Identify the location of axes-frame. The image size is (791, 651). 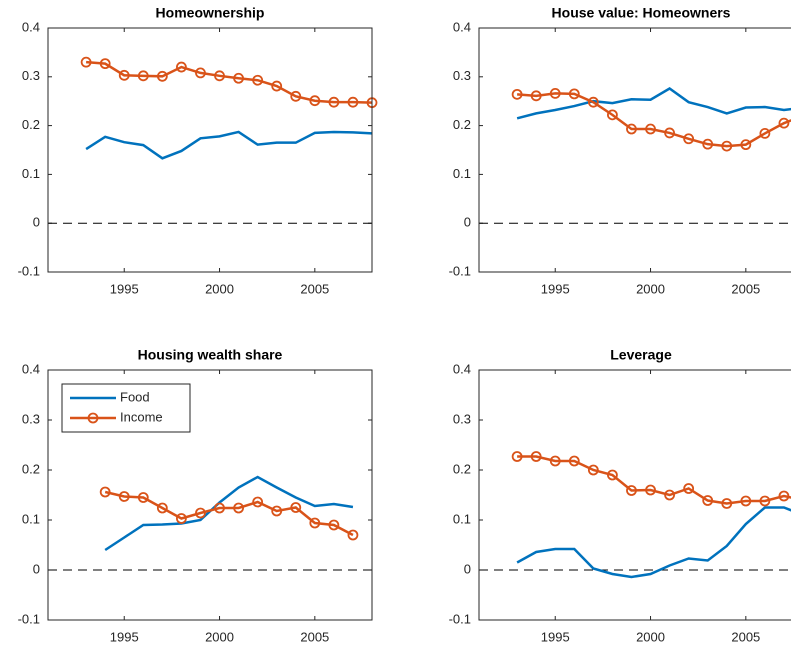
(634, 150).